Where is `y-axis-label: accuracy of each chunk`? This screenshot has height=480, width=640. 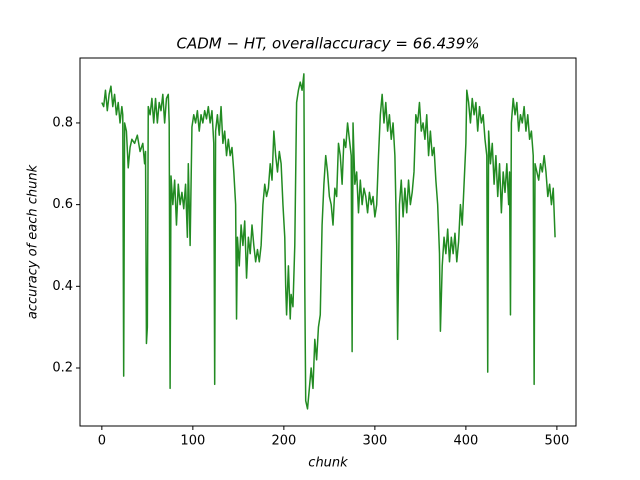
y-axis-label: accuracy of each chunk is located at coordinates (33, 241).